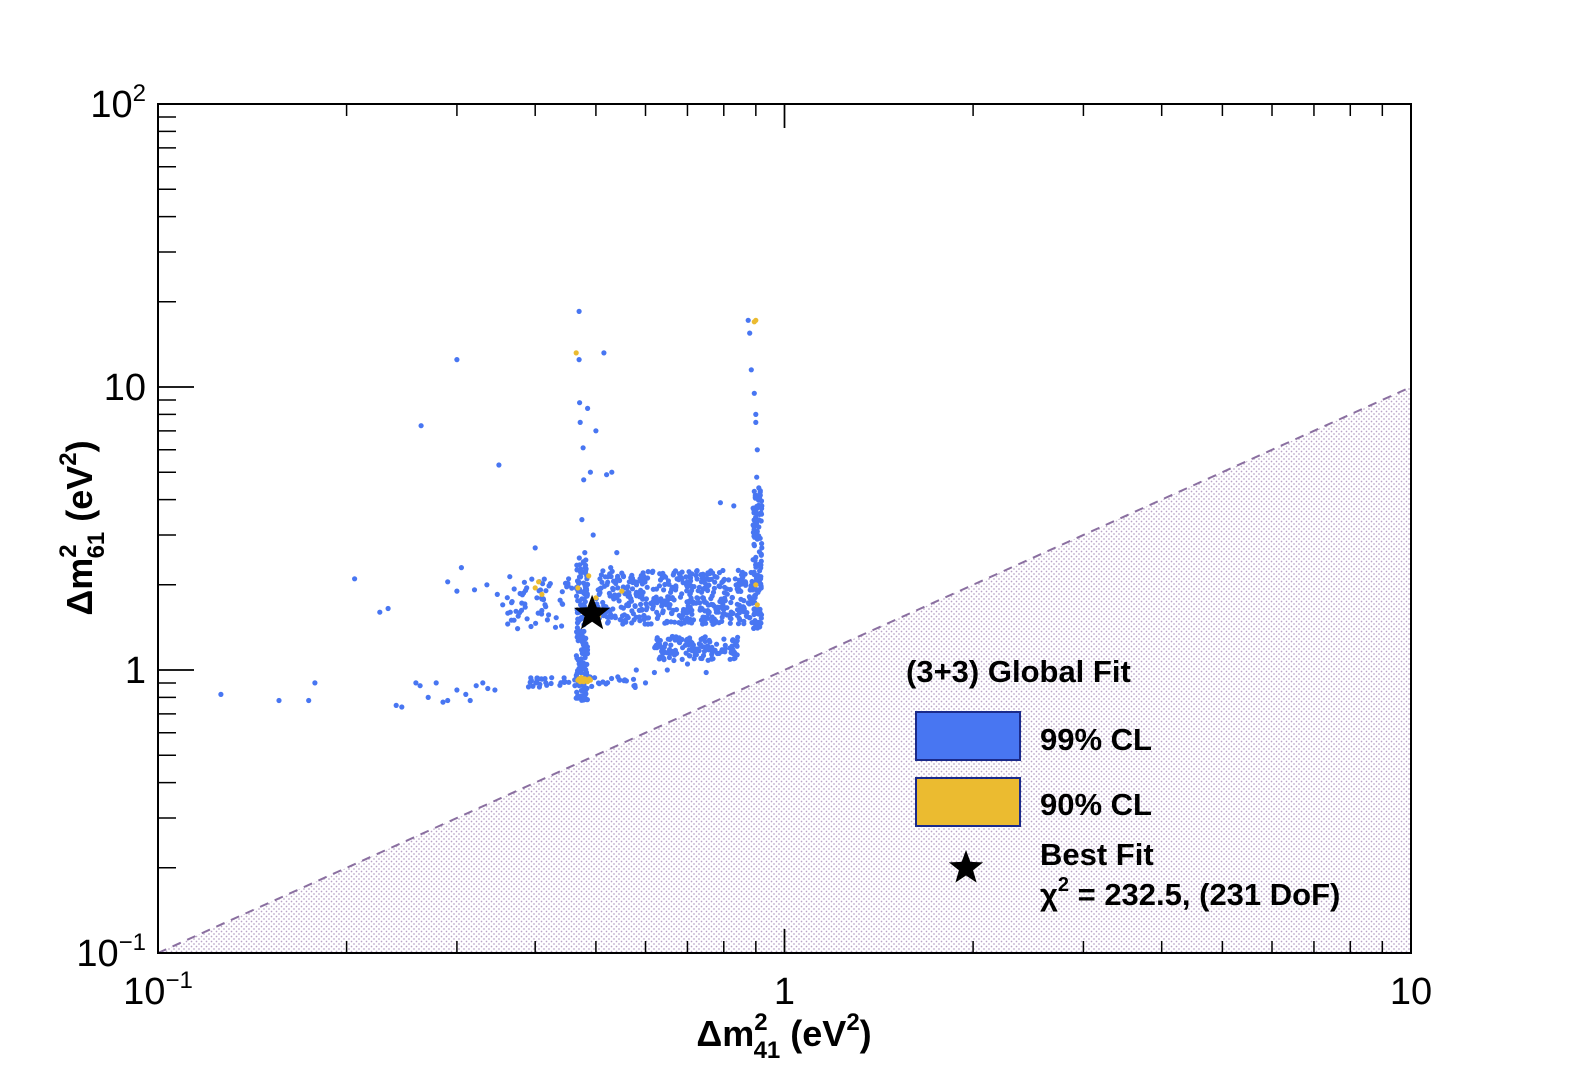 The height and width of the screenshot is (1066, 1575). I want to click on series-90cl-points, so click(646, 501).